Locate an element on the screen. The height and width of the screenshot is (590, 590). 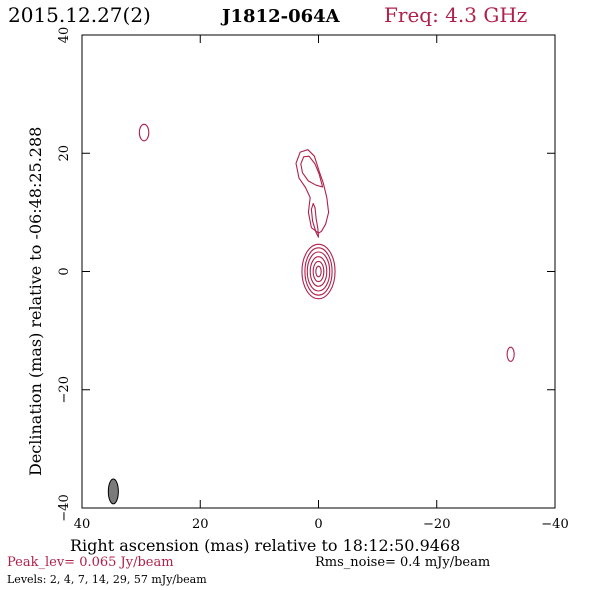
blob-sw-contour is located at coordinates (510, 354).